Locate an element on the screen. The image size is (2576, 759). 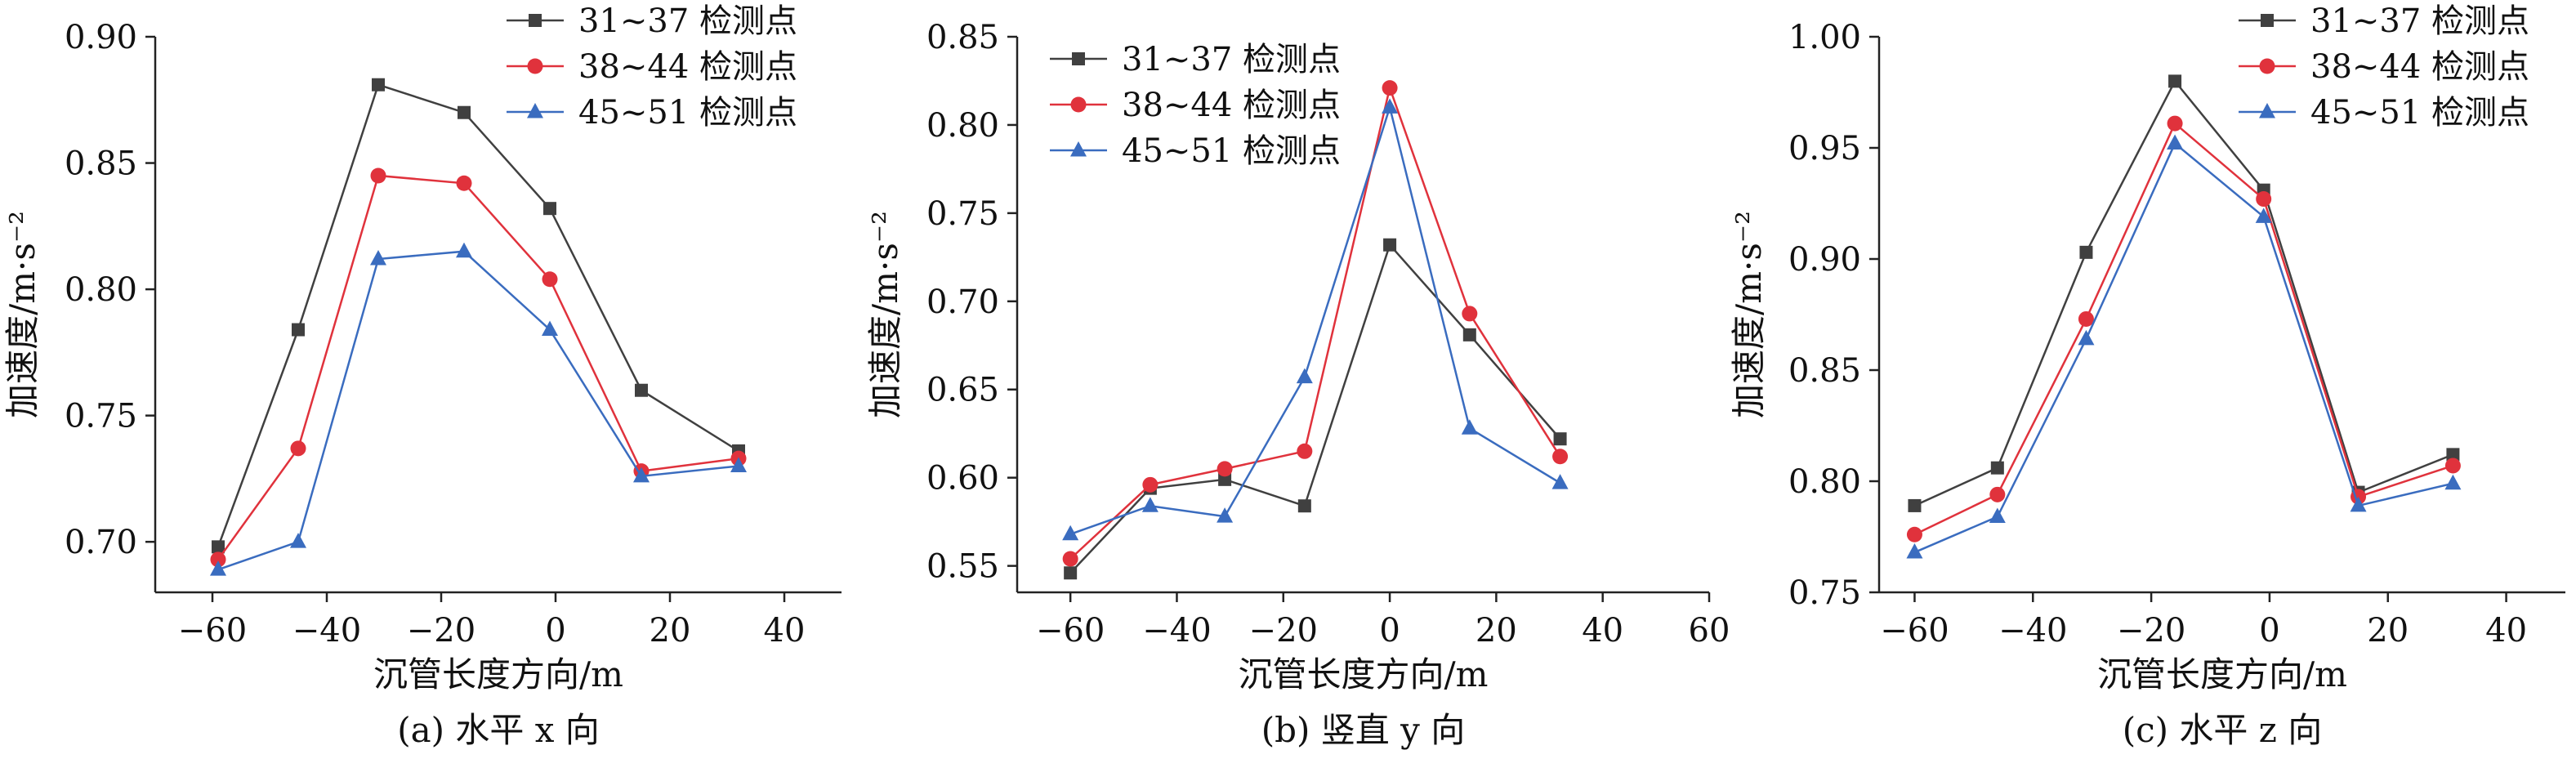
panel-caption: (c) 水平 z 向 is located at coordinates (2222, 730).